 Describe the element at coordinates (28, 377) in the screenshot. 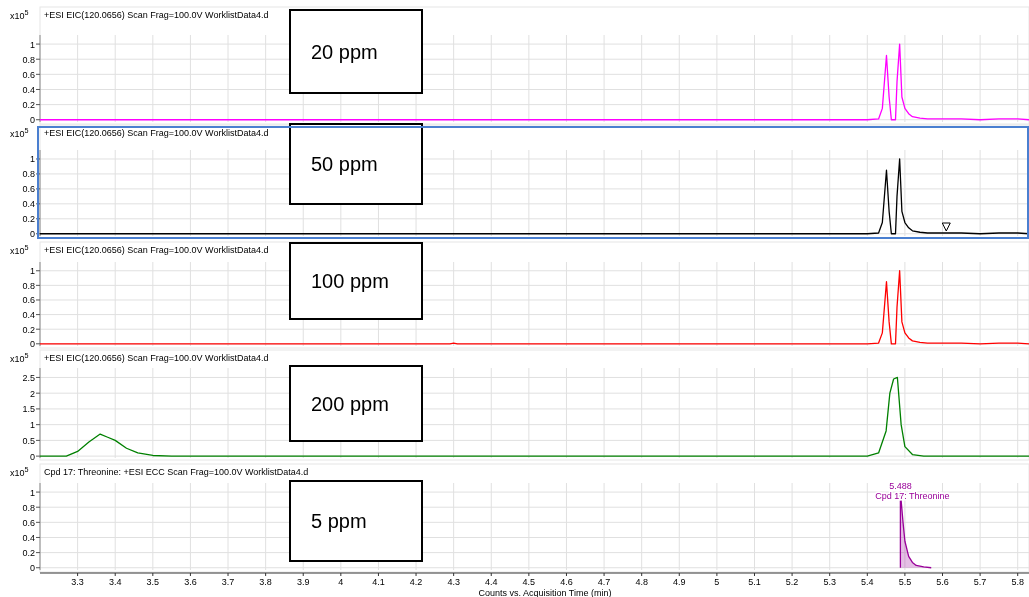

I see `y-tick-label: 2.5` at that location.